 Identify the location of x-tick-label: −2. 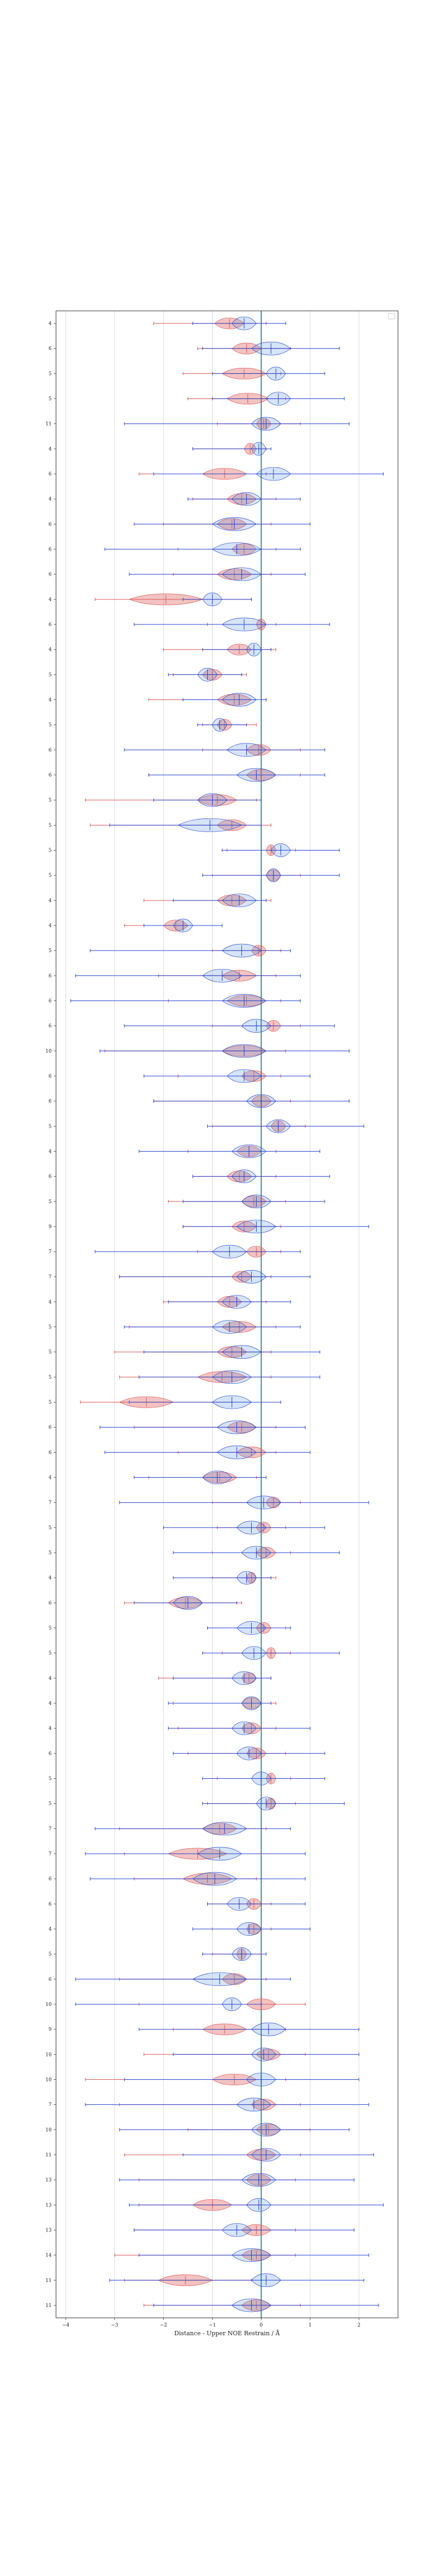
(163, 2325).